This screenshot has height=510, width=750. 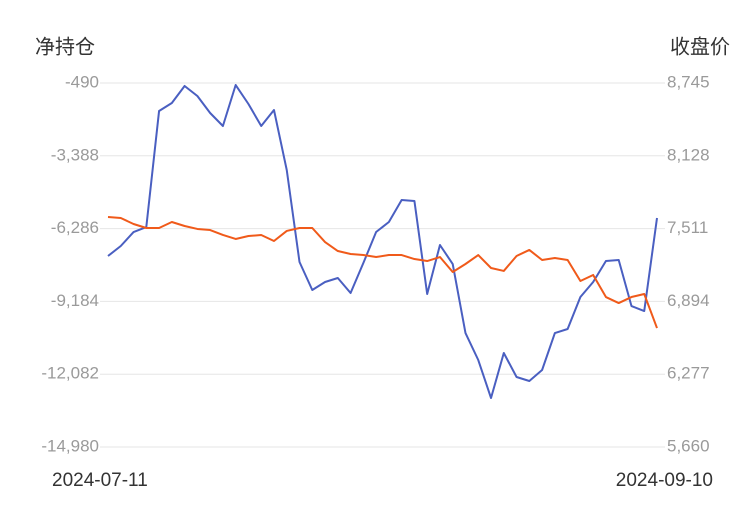 What do you see at coordinates (688, 300) in the screenshot?
I see `y2-tick-label: 6,894` at bounding box center [688, 300].